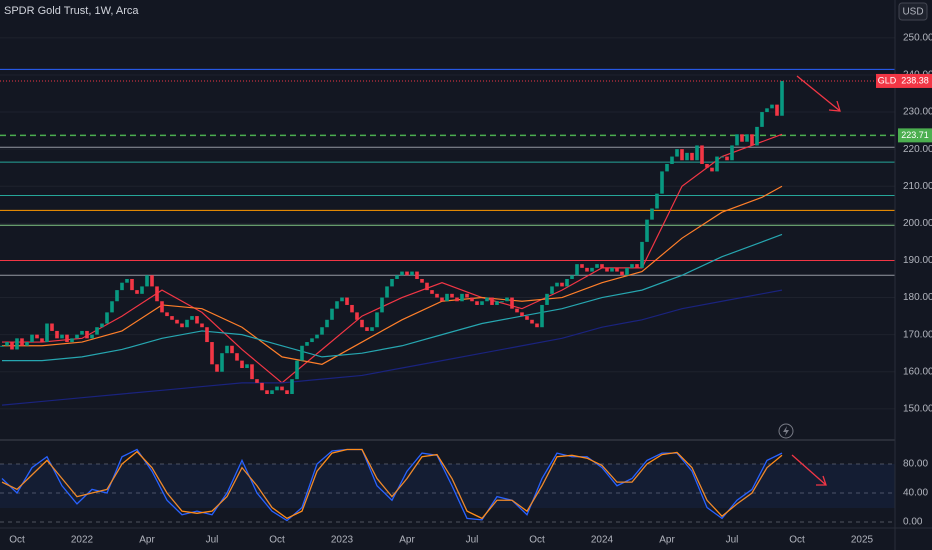 This screenshot has height=550, width=932. What do you see at coordinates (786, 431) in the screenshot?
I see `alert-icon` at bounding box center [786, 431].